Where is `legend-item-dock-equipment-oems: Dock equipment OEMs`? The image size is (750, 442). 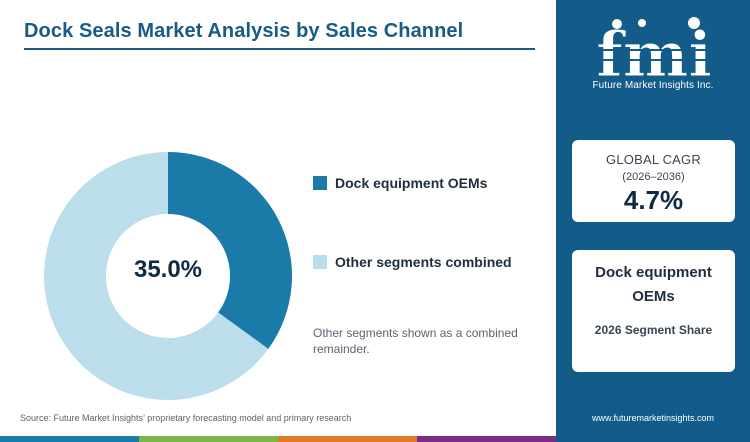
legend-item-dock-equipment-oems: Dock equipment OEMs is located at coordinates (400, 183).